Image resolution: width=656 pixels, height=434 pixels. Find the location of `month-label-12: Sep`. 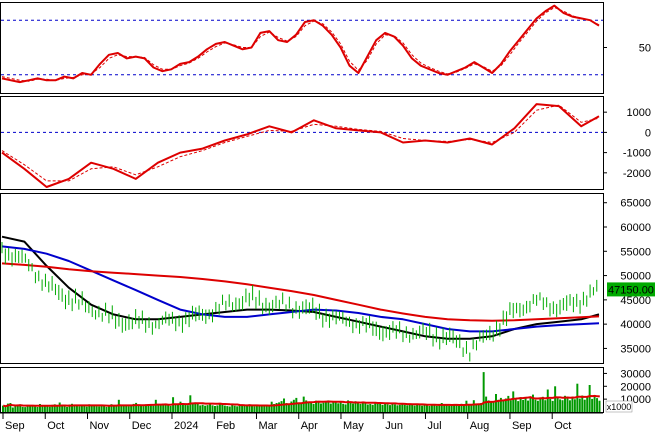

month-label-12: Sep is located at coordinates (522, 426).